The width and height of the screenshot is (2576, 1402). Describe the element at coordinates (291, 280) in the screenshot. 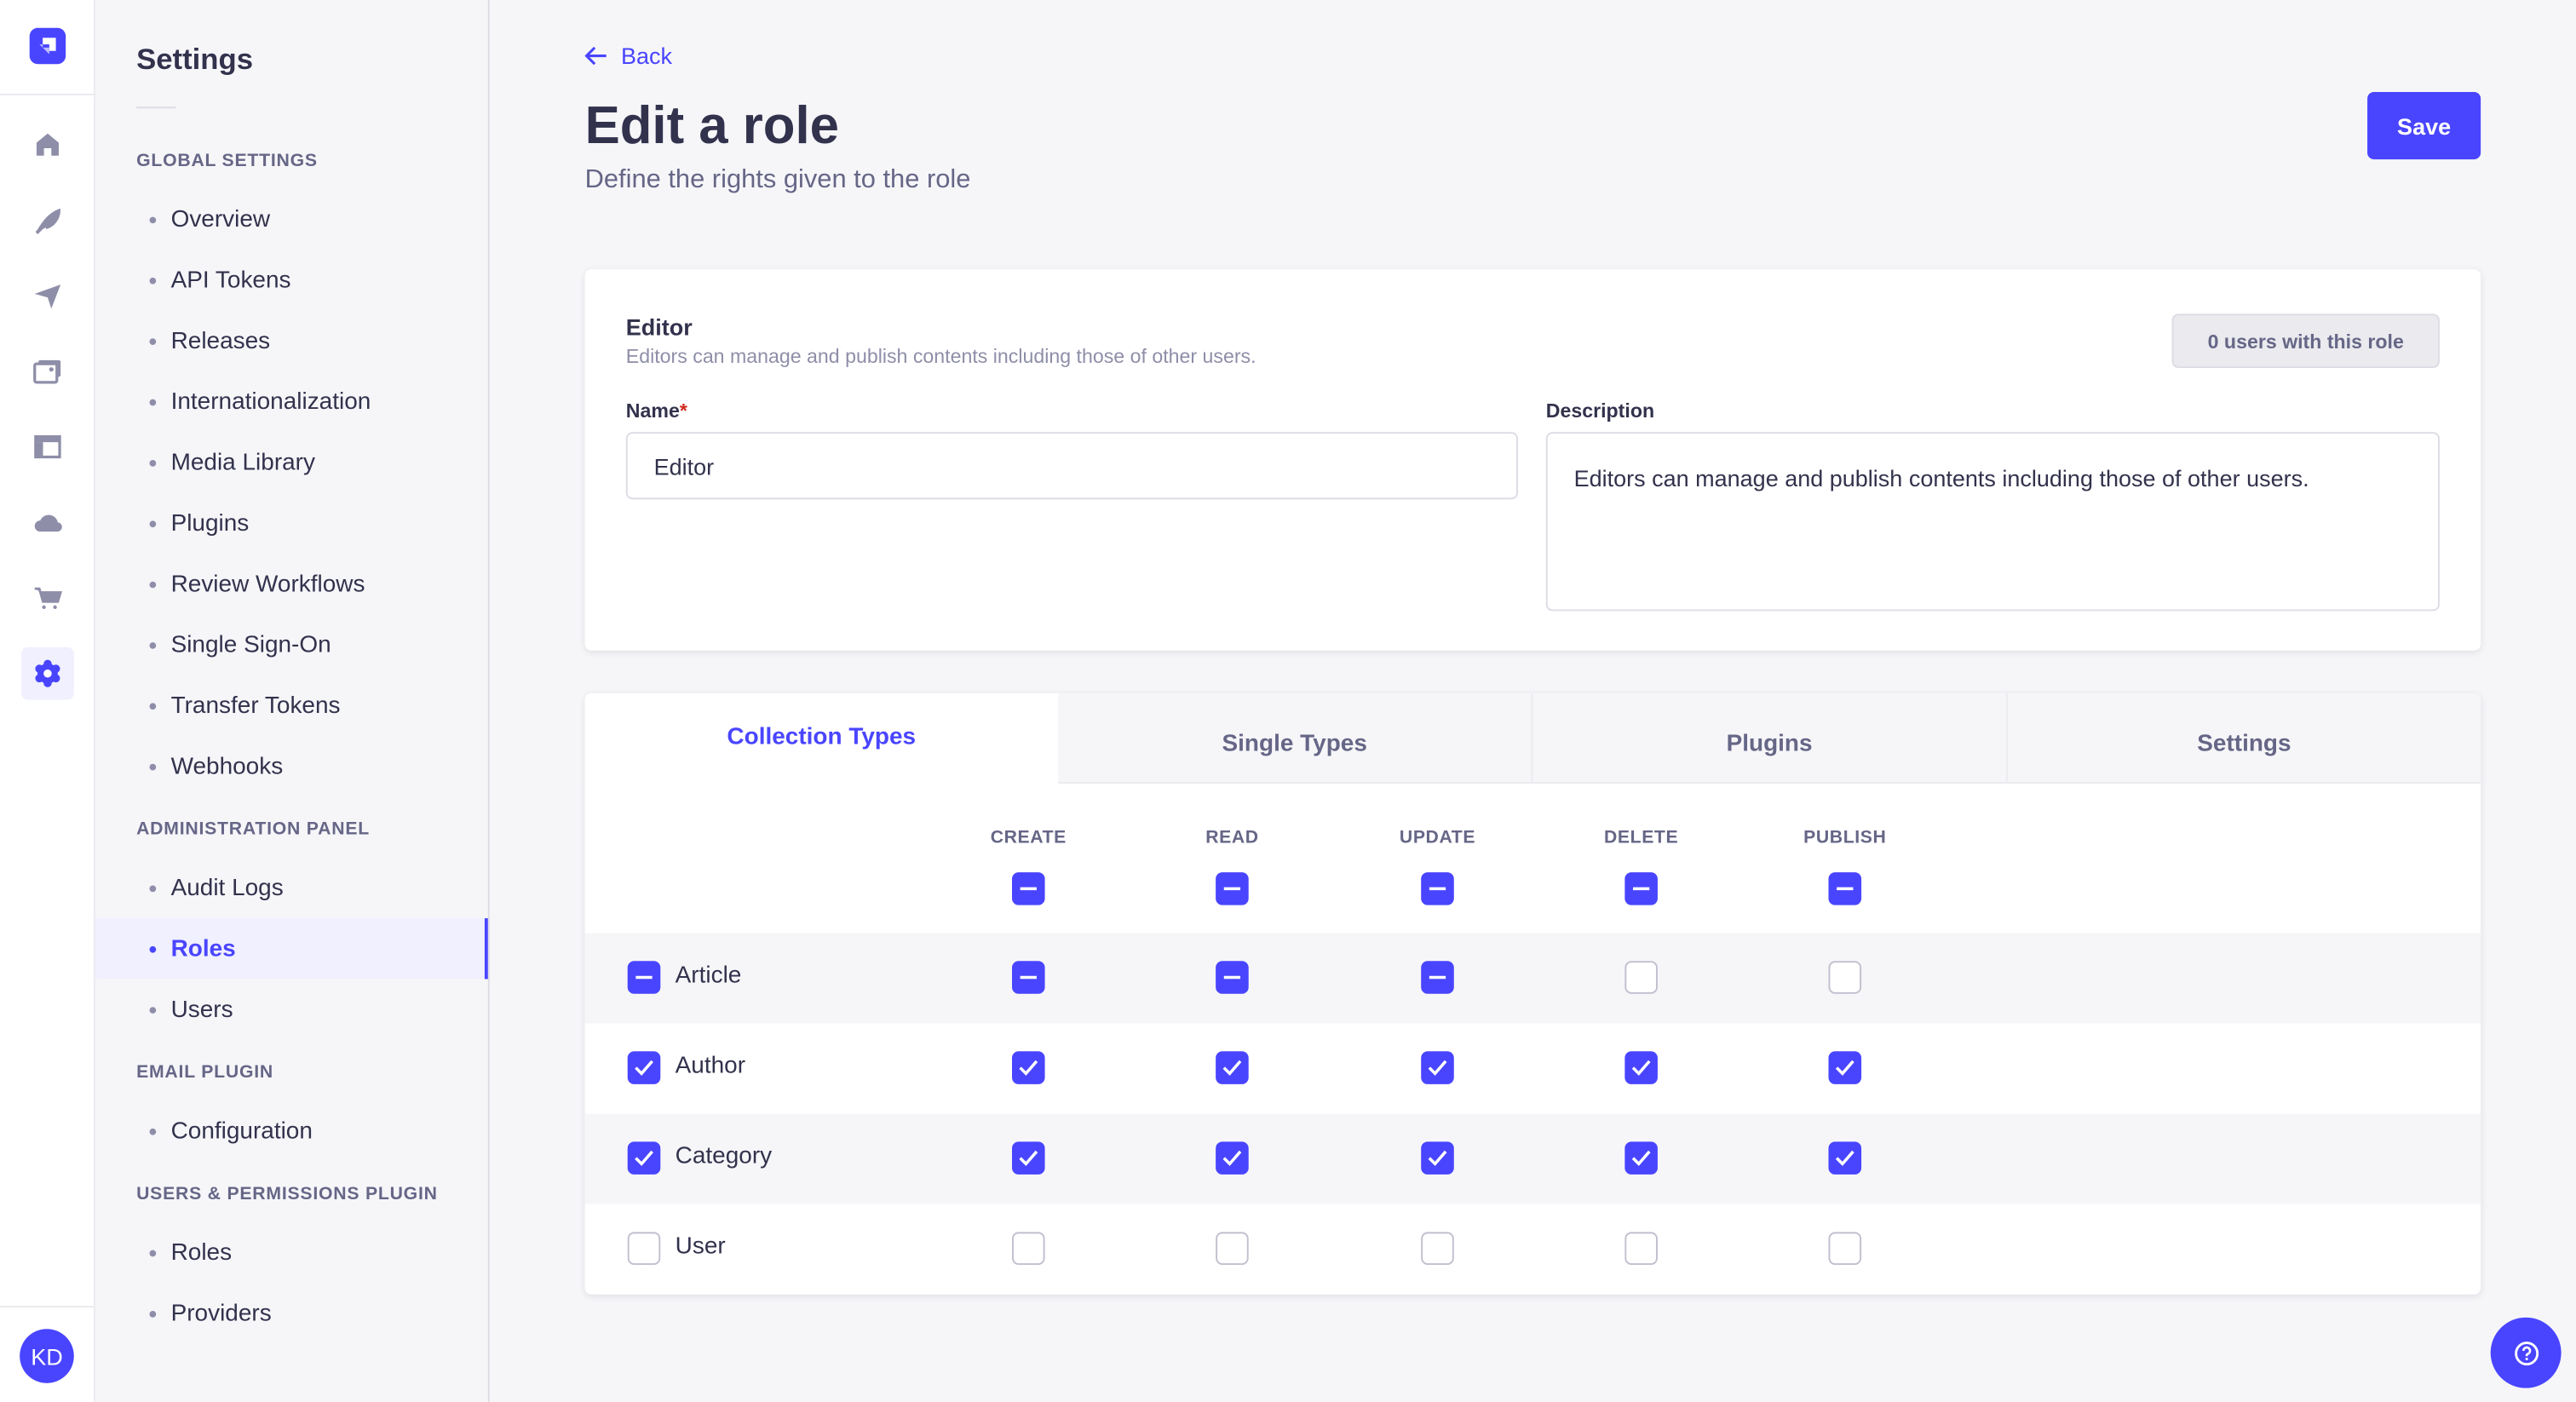

I see `subnav-item-api-tokens: API Tokens` at that location.